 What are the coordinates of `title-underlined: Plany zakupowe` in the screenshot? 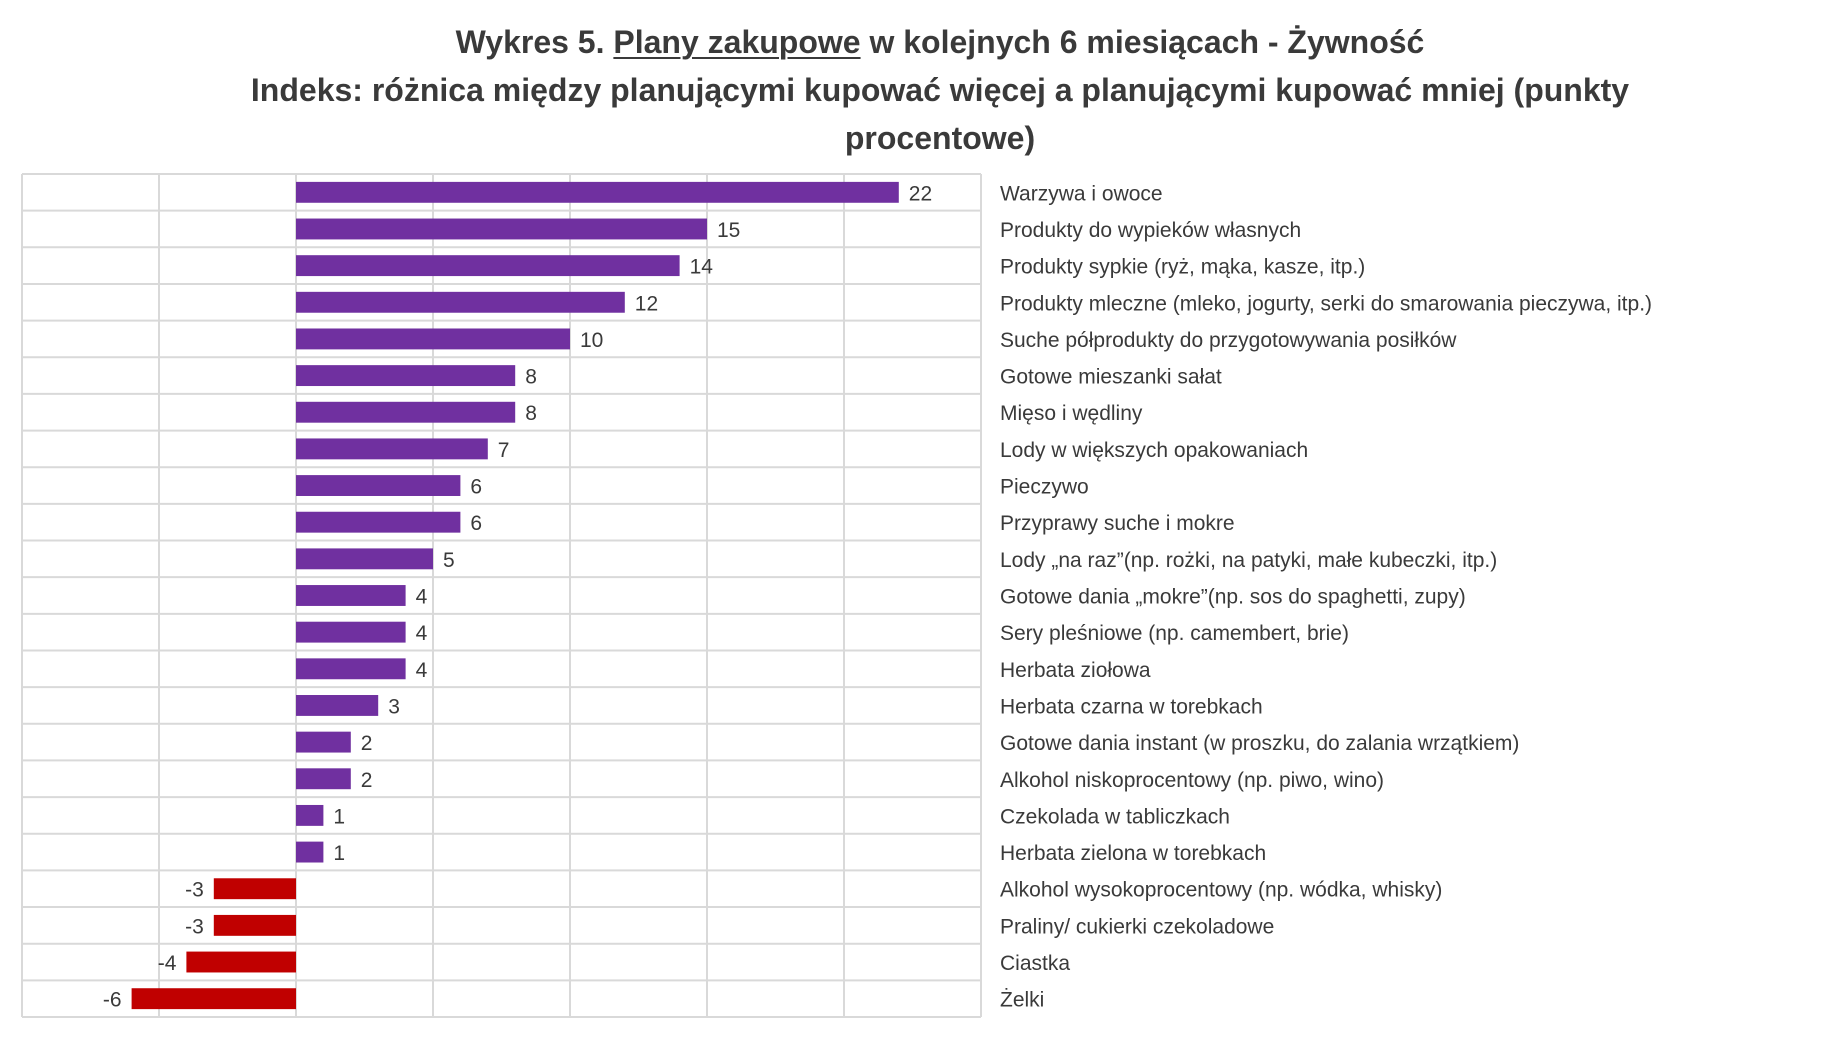 It's located at (737, 42).